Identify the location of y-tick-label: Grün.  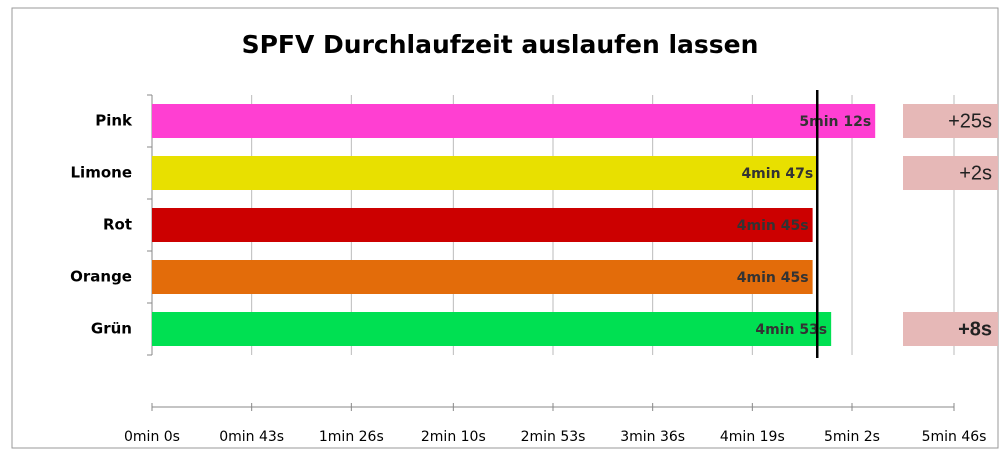
(111, 329).